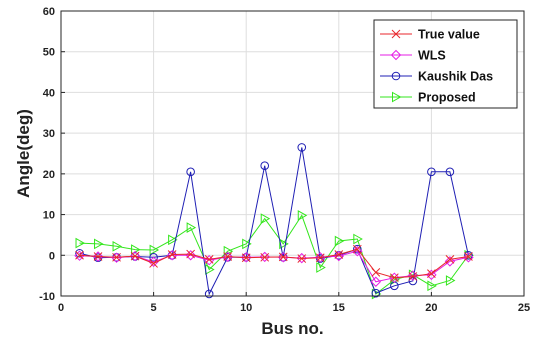 This screenshot has height=342, width=534. I want to click on x-axis-label: Bus no., so click(292, 328).